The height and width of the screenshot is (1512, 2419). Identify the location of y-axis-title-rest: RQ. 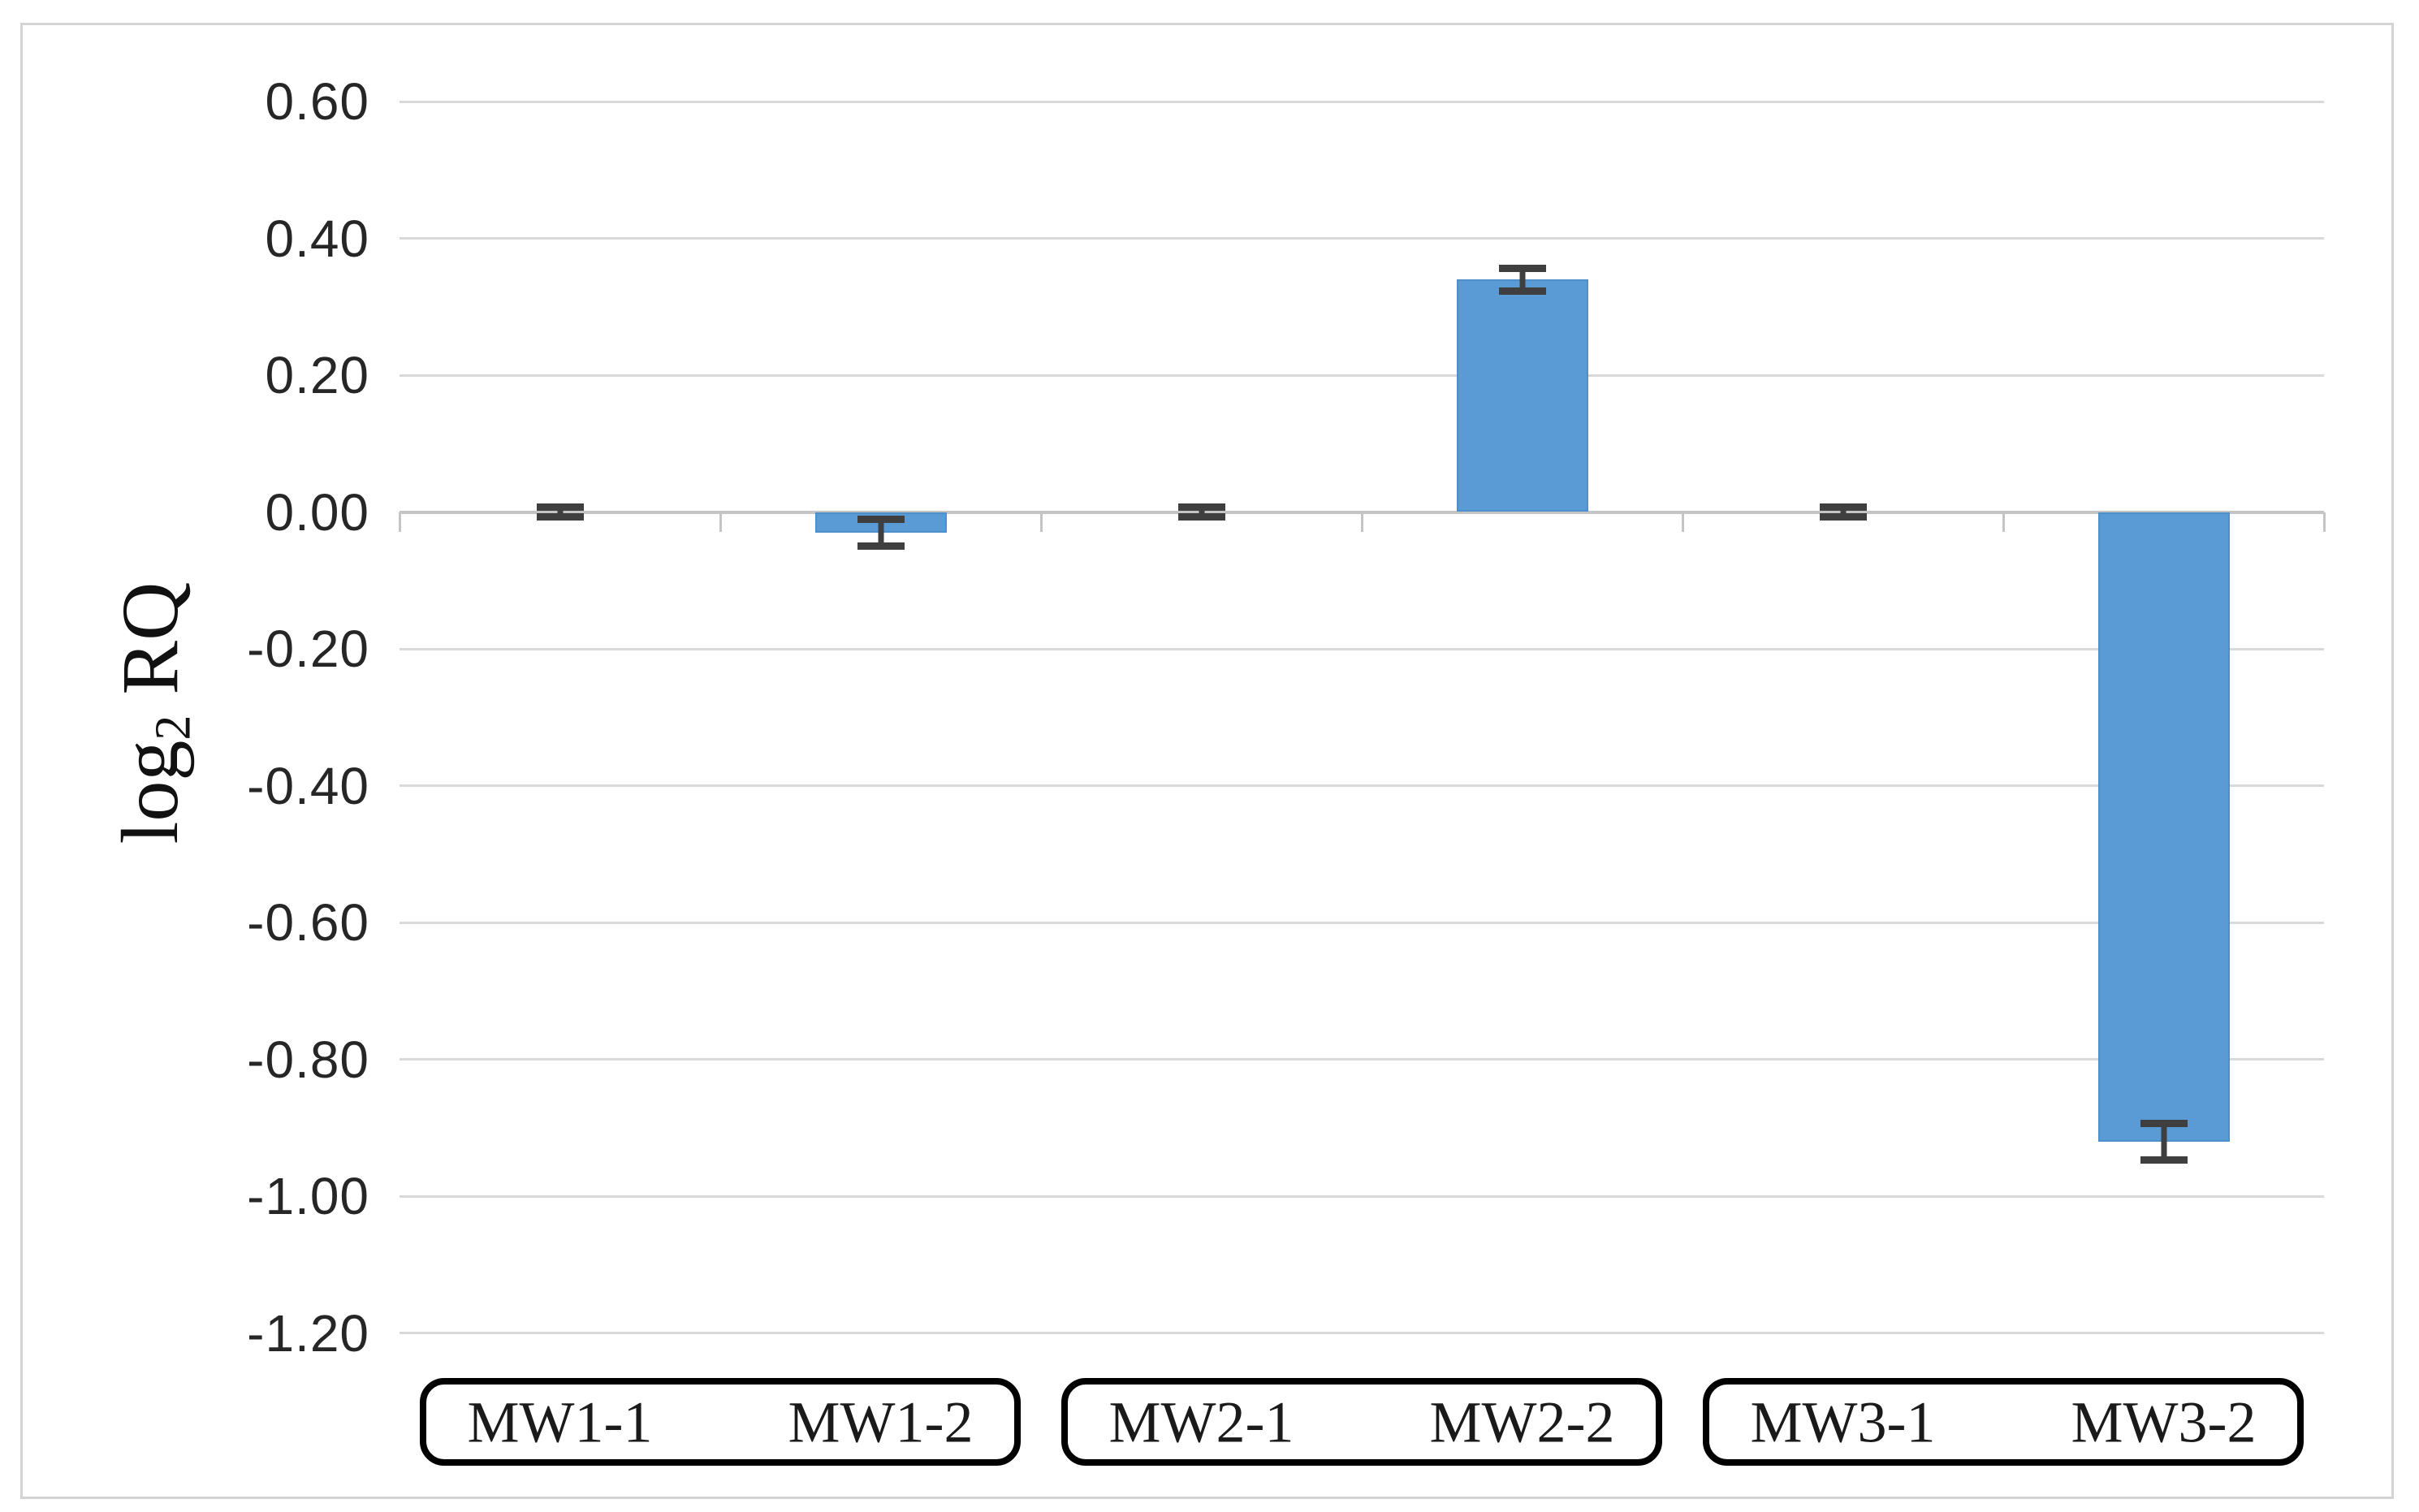
(149, 648).